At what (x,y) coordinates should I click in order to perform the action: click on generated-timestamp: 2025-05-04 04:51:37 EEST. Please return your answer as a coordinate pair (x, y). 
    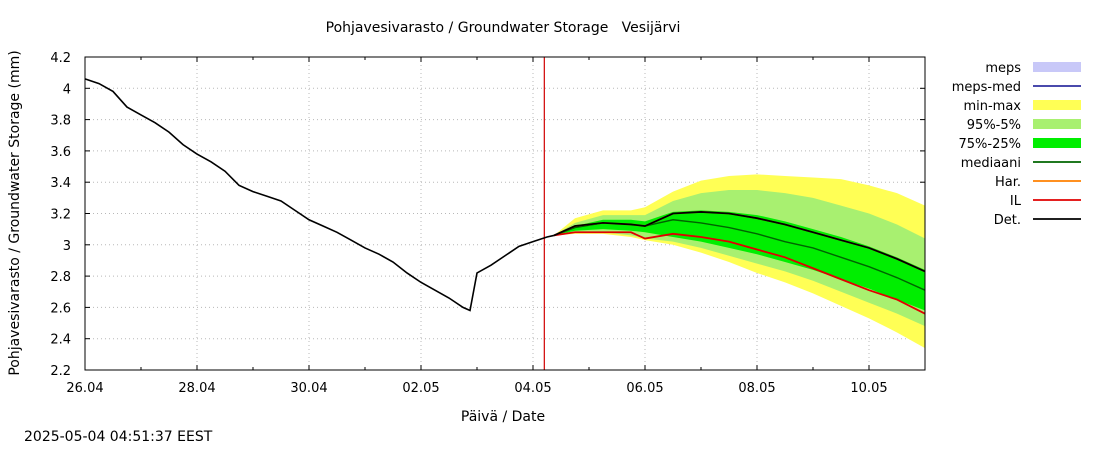
    Looking at the image, I should click on (118, 437).